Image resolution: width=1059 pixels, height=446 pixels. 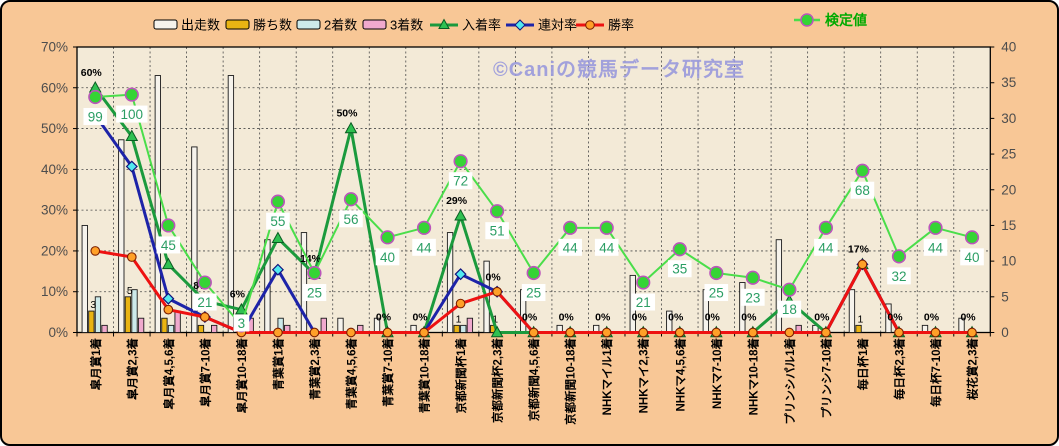 I want to click on thirds-bars, so click(x=451, y=321).